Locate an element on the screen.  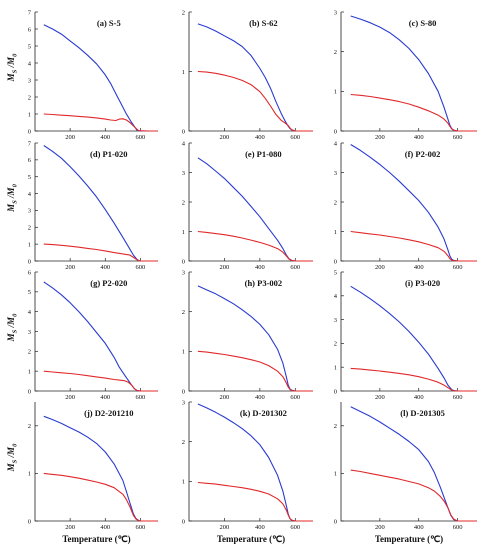
panel: 0 1 2 200 400 600 (b) S-62 is located at coordinates (247, 75).